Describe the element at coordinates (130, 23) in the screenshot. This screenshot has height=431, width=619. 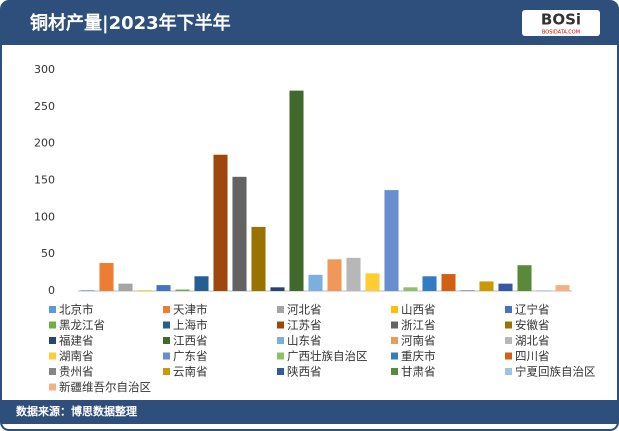
I see `chart-title: 铜材产量|2023年下半年` at that location.